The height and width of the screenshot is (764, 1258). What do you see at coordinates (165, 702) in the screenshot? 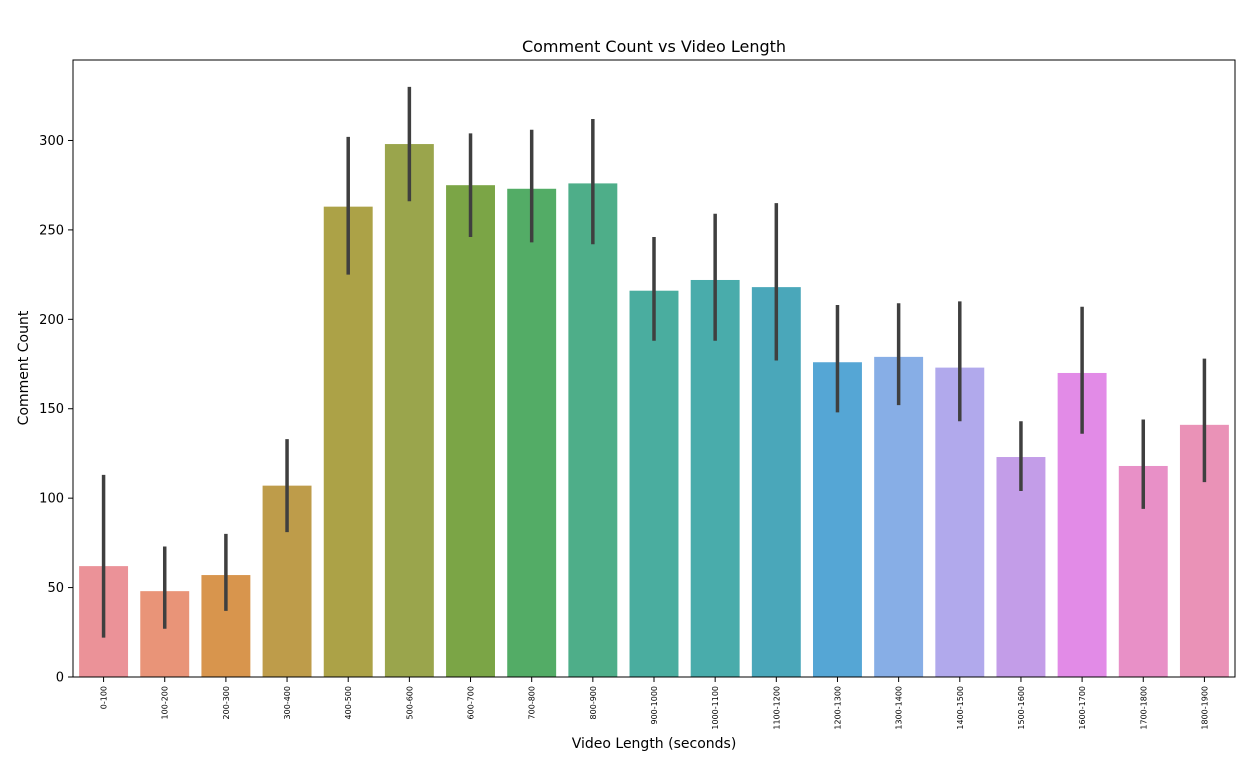
I see `x-tick-label: 100-200` at bounding box center [165, 702].